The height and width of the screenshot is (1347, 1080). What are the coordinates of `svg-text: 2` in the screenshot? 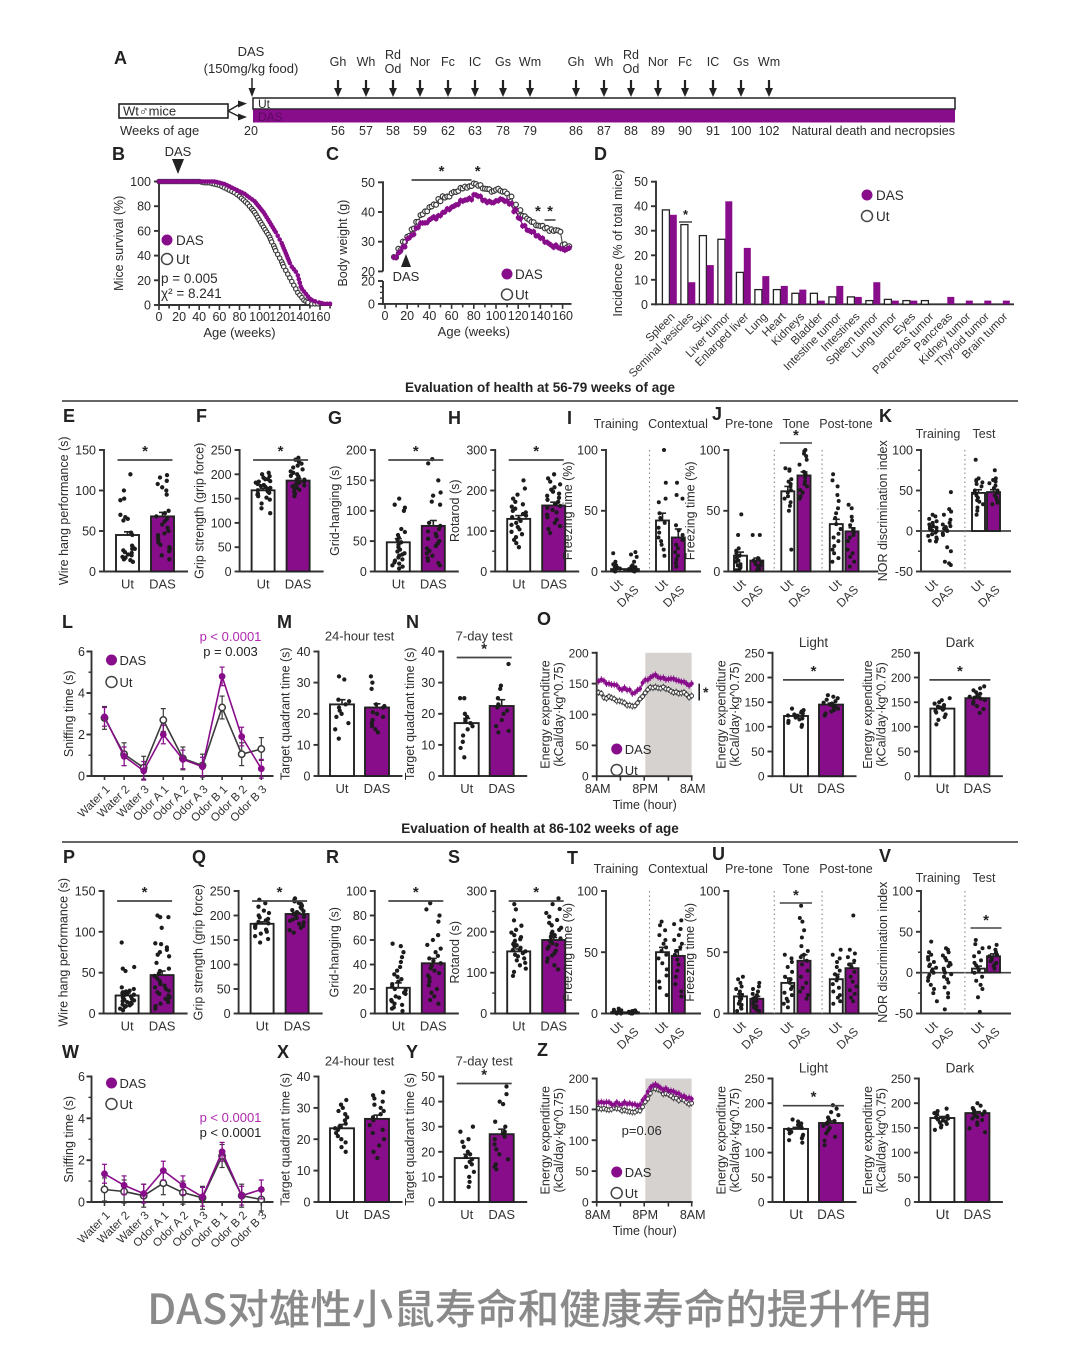 It's located at (81, 1161).